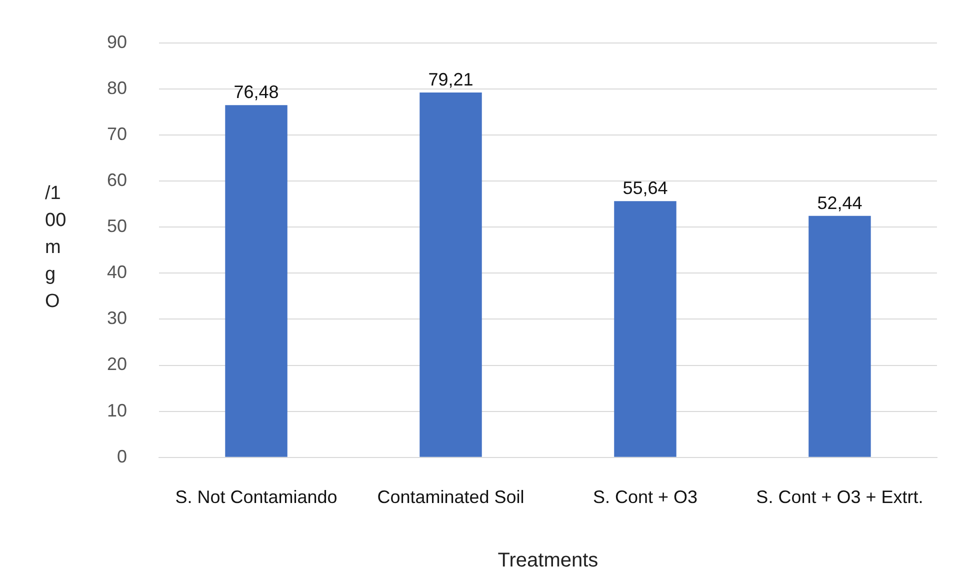 The image size is (955, 583). I want to click on data-label: 79,21, so click(451, 79).